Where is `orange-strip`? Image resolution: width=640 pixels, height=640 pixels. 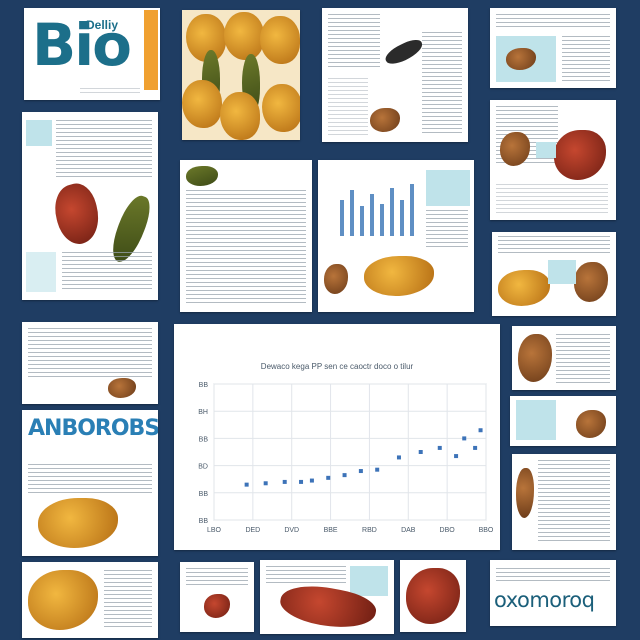
orange-strip is located at coordinates (151, 50).